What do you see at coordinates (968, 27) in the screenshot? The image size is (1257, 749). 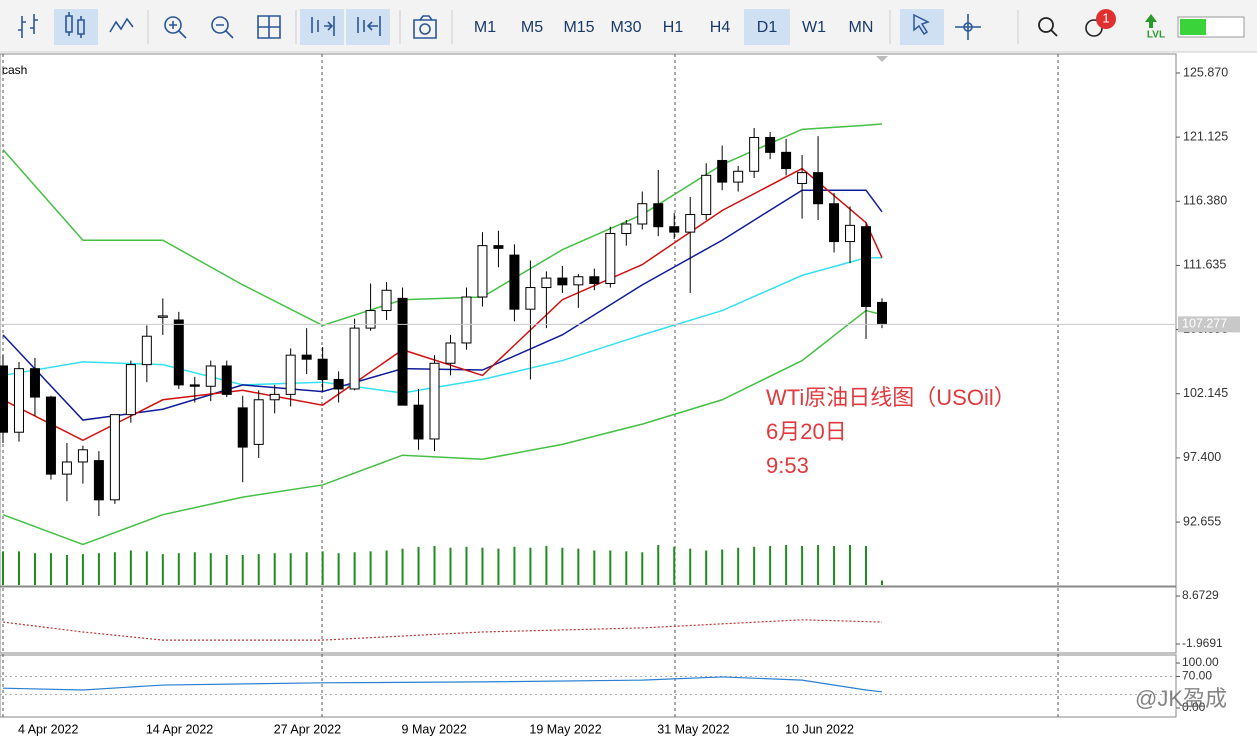 I see `crosshair-button` at bounding box center [968, 27].